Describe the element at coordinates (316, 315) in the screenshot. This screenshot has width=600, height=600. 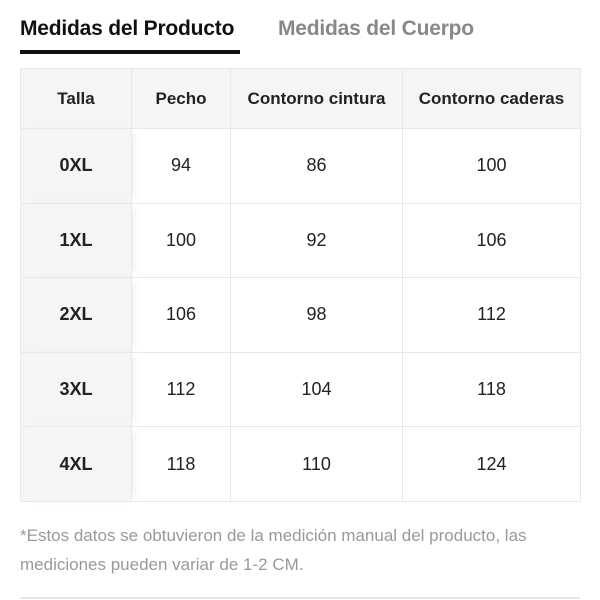
I see `measurement-cell: 98` at that location.